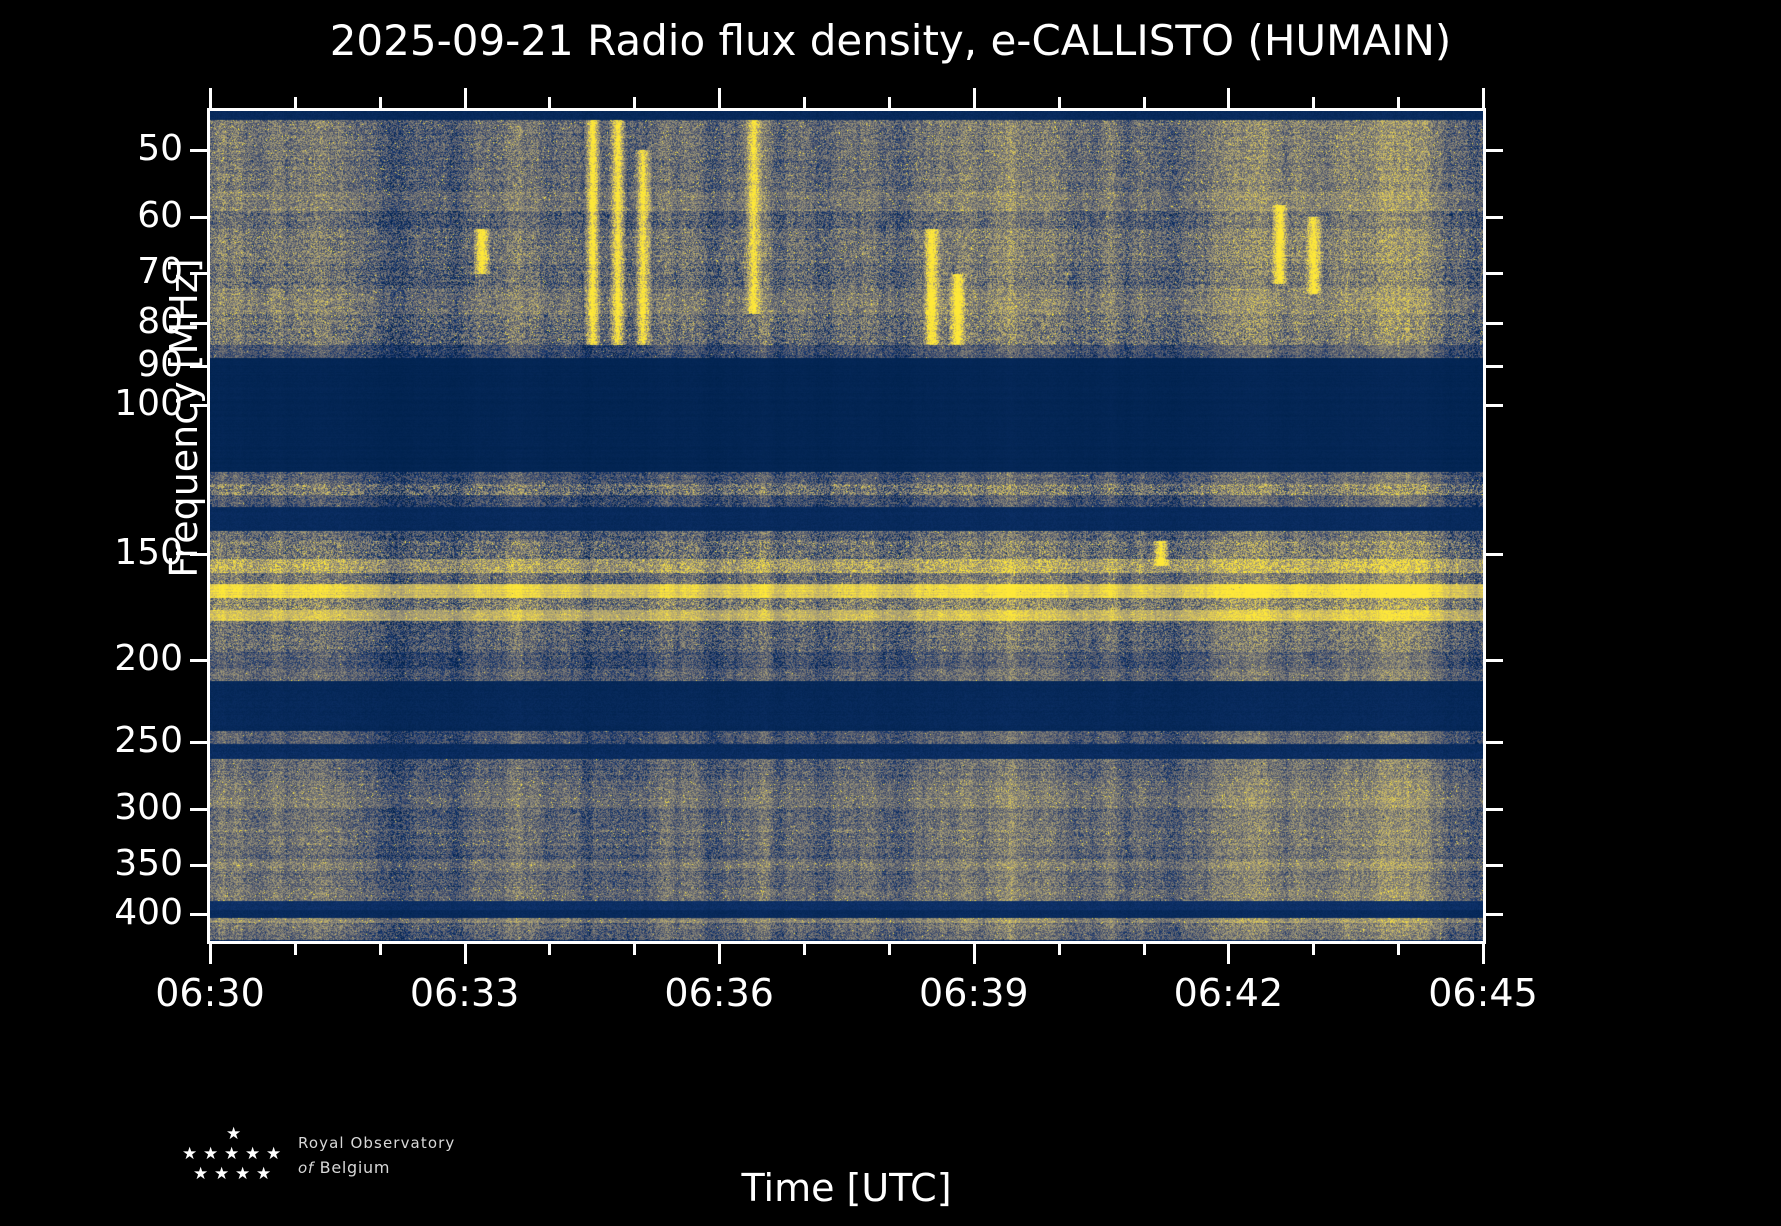 This screenshot has height=1226, width=1781. What do you see at coordinates (463, 1155) in the screenshot?
I see `logo-text: Royal Observatory of Belgium` at bounding box center [463, 1155].